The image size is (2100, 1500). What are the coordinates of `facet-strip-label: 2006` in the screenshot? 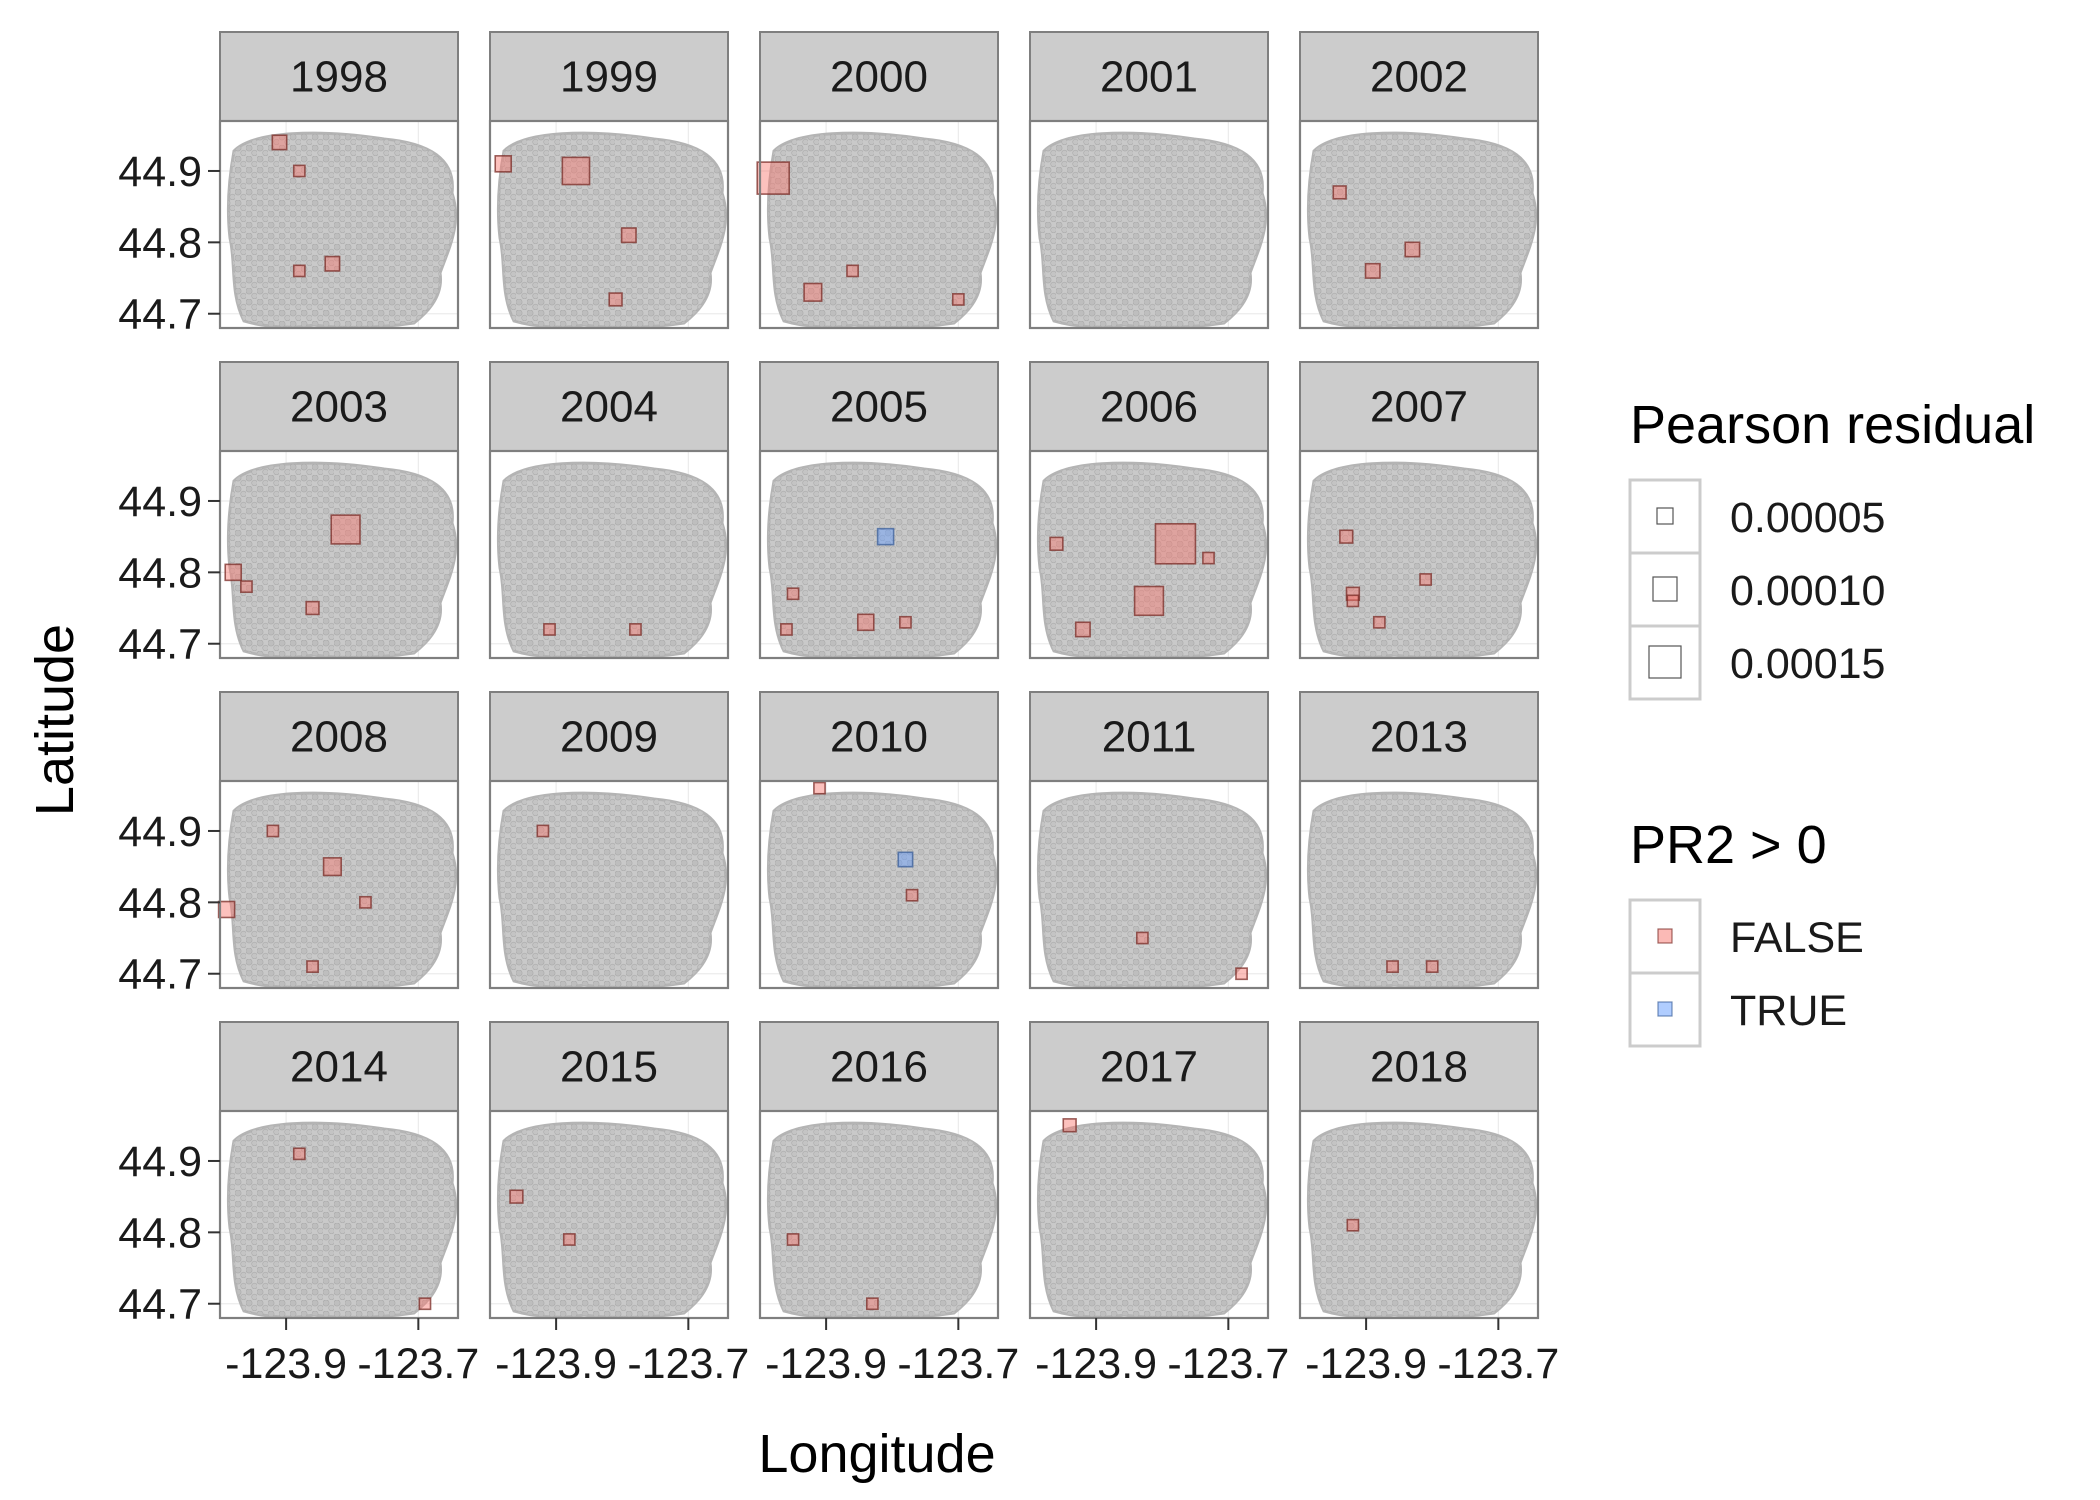 It's located at (1149, 407).